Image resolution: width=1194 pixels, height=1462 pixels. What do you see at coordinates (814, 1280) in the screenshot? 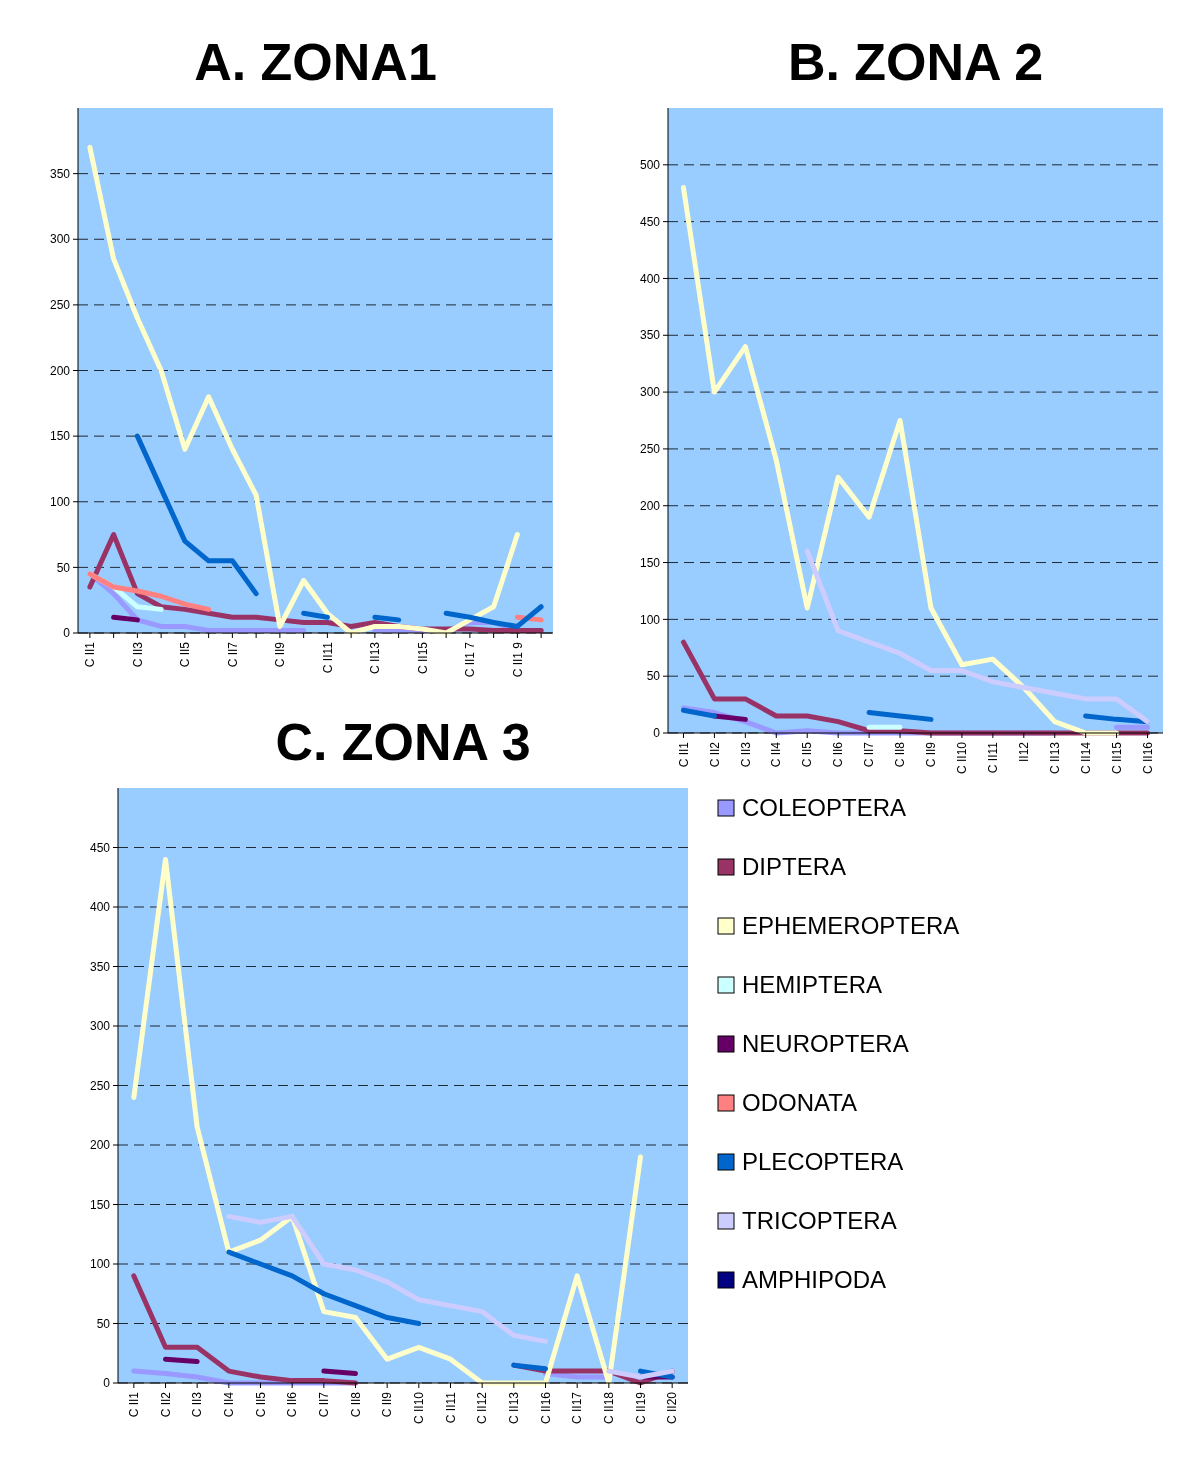
I see `legend-label: AMPHIPODA` at bounding box center [814, 1280].